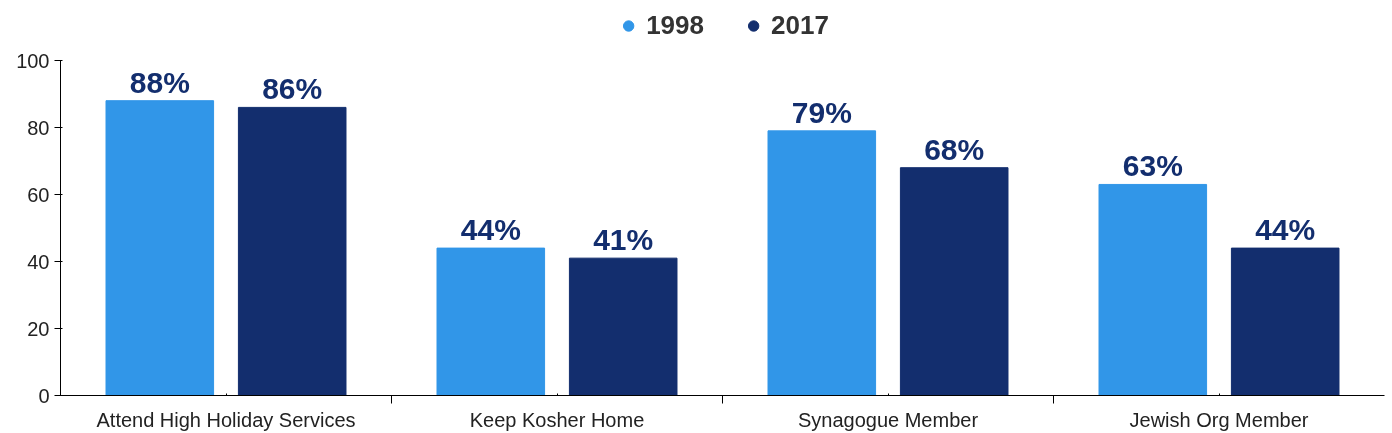  I want to click on y-tick-label: 100, so click(33, 60).